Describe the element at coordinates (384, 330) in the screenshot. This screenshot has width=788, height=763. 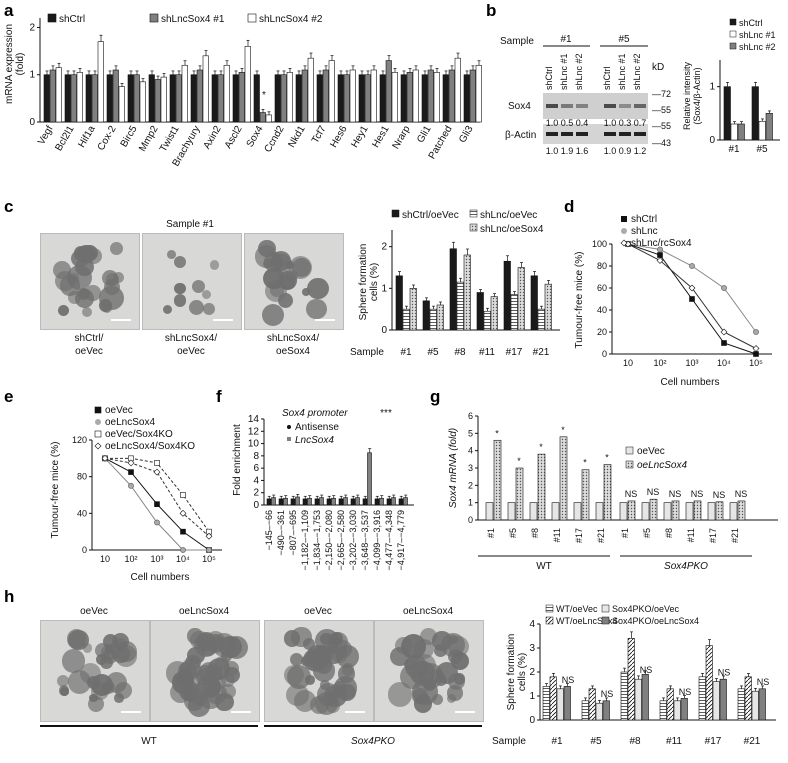
I see `chart-c-ytick-label: 0` at that location.